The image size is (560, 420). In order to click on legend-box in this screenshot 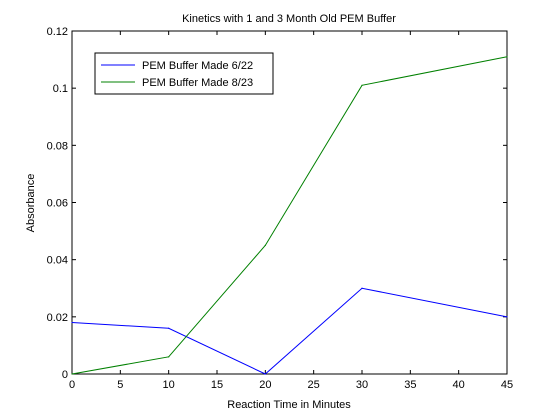, I will do `click(184, 73)`.